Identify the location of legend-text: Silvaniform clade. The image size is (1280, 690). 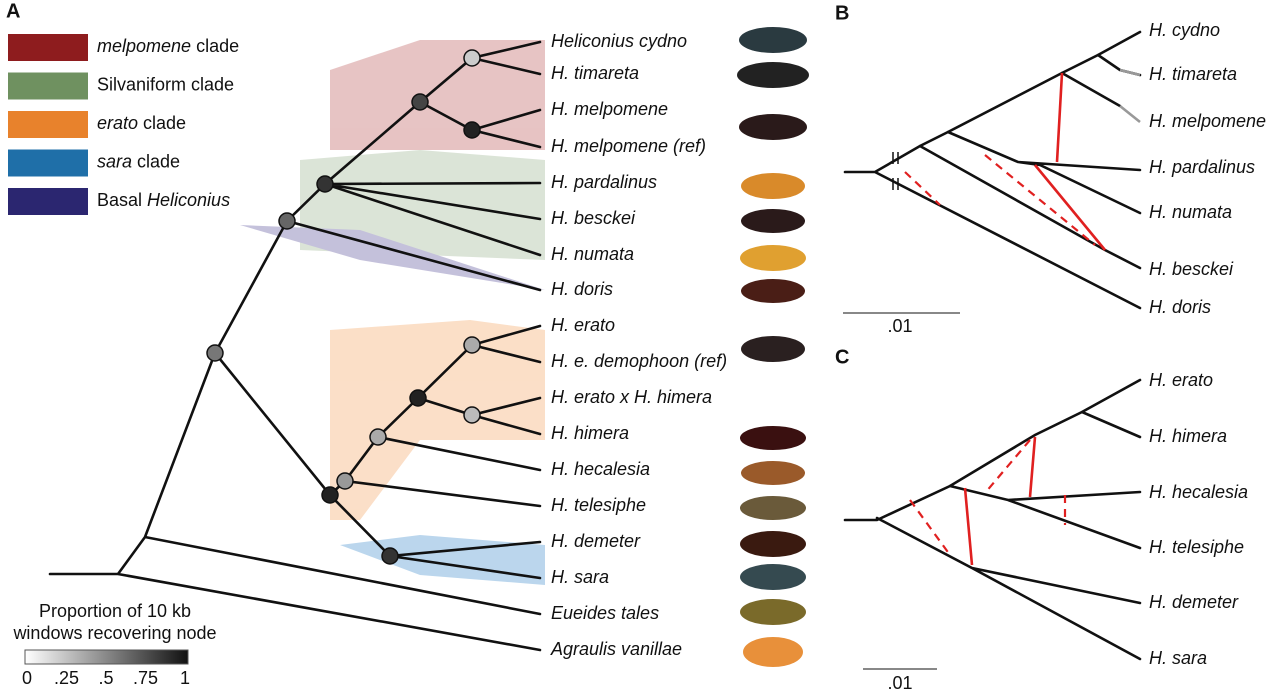
(165, 84).